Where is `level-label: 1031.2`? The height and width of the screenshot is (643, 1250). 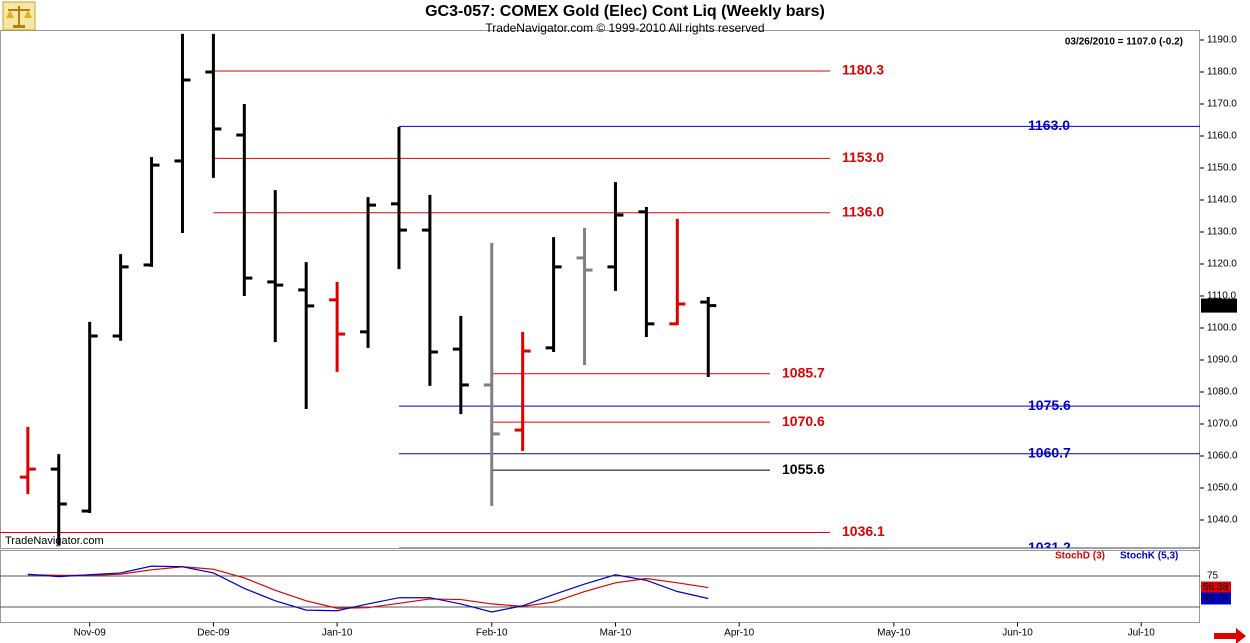
level-label: 1031.2 is located at coordinates (1049, 547).